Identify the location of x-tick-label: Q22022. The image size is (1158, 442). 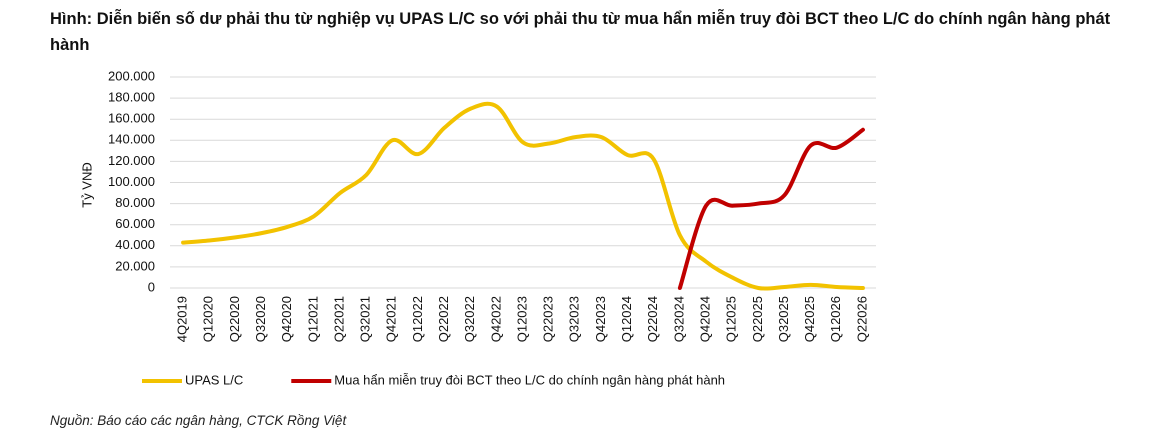
(443, 319).